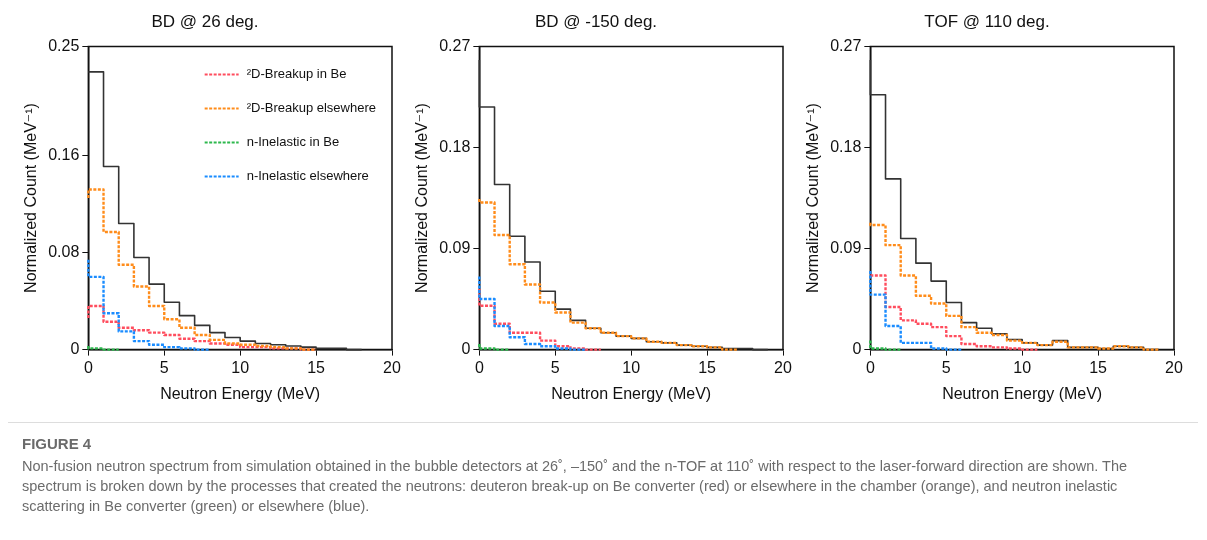 This screenshot has width=1207, height=540. I want to click on y-tick-label: 0.25, so click(64, 45).